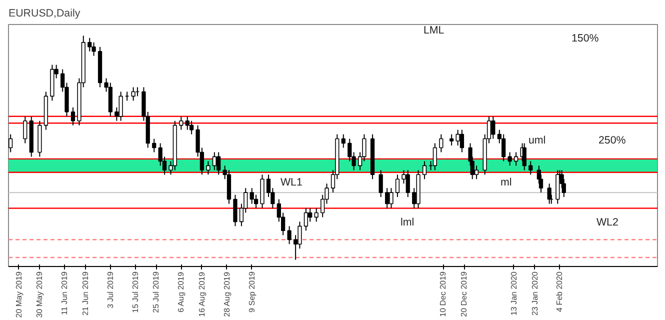 The image size is (665, 320). Describe the element at coordinates (559, 291) in the screenshot. I see `x-tick-label: 4 Feb 2020` at that location.